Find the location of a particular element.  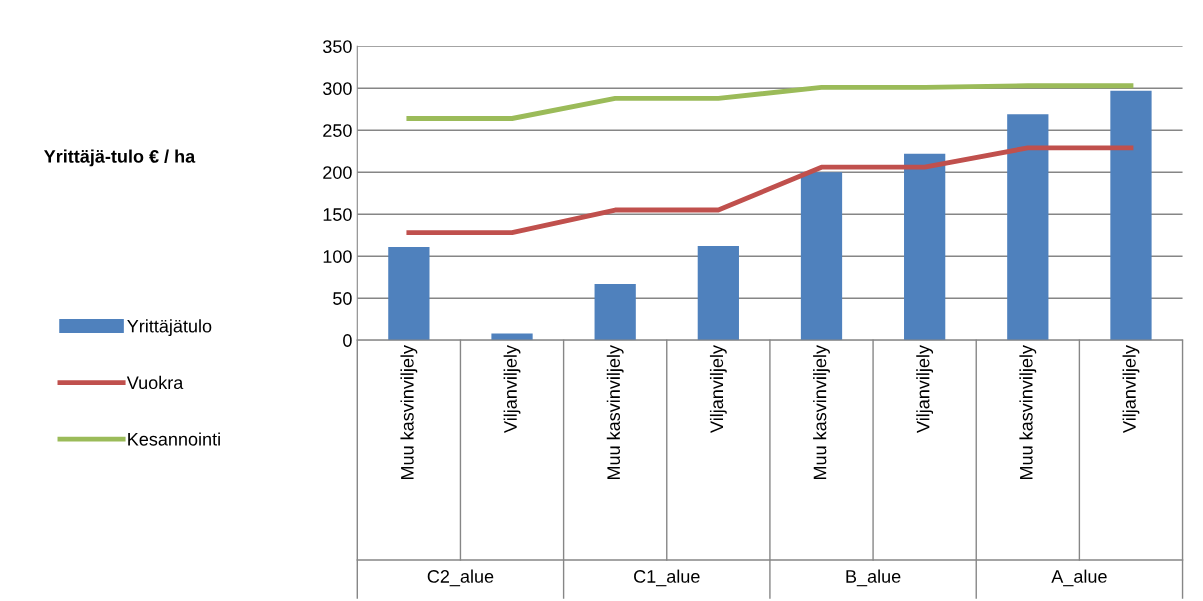

text: B_alue is located at coordinates (873, 578).